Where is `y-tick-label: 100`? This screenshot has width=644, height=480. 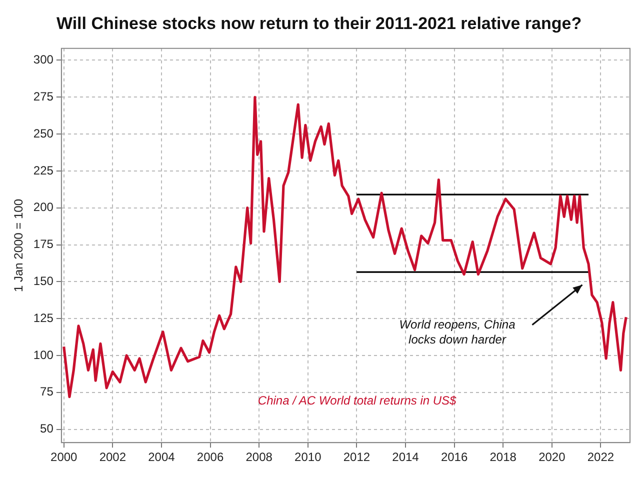 y-tick-label: 100 is located at coordinates (43, 355).